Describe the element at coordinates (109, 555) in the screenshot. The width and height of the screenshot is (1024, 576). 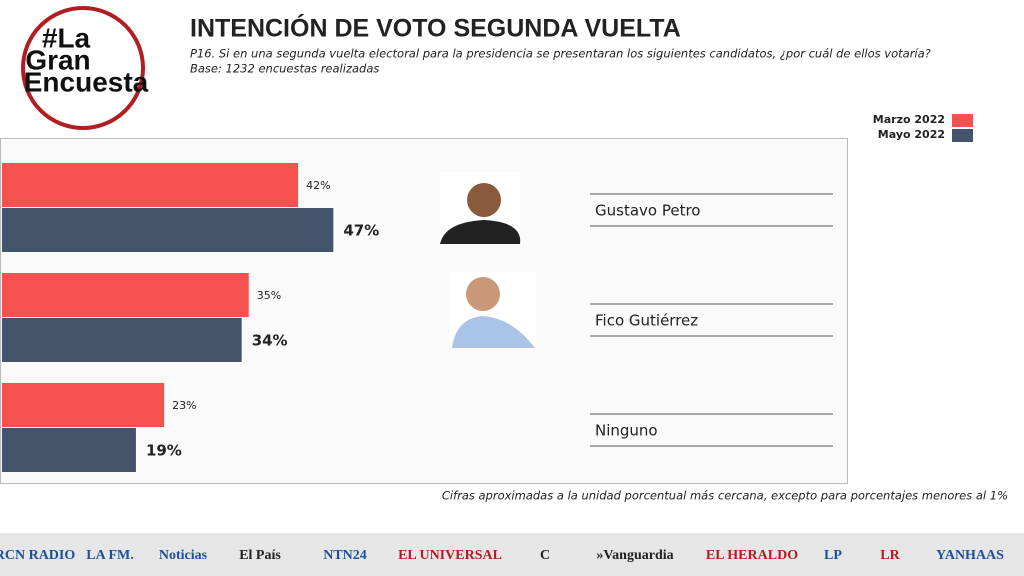
I see `footer-logo: LA FM.` at that location.